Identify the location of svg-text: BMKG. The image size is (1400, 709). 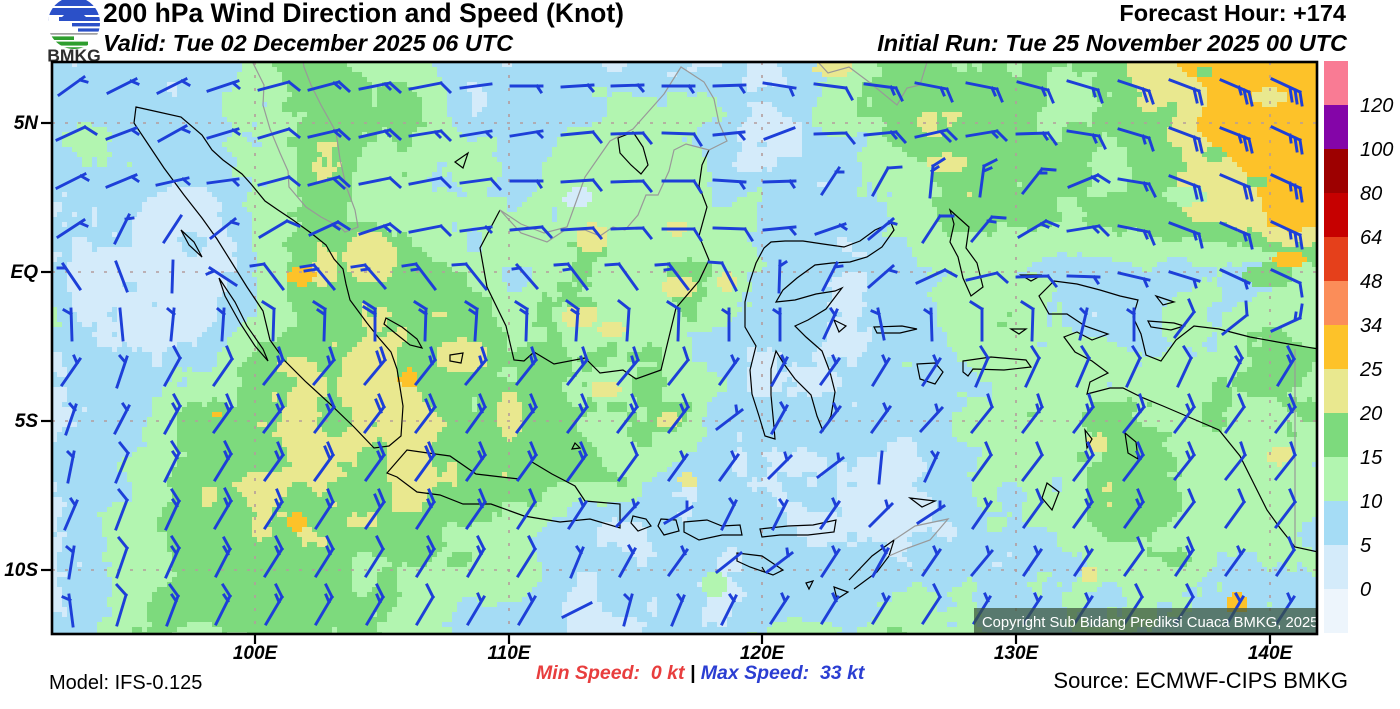
(73, 55).